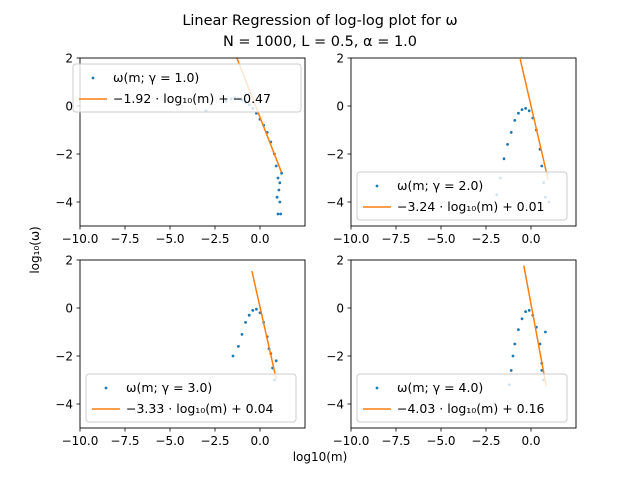 This screenshot has height=480, width=640. What do you see at coordinates (440, 185) in the screenshot?
I see `legend-label-scatter: ω(m; γ = 2.0)` at bounding box center [440, 185].